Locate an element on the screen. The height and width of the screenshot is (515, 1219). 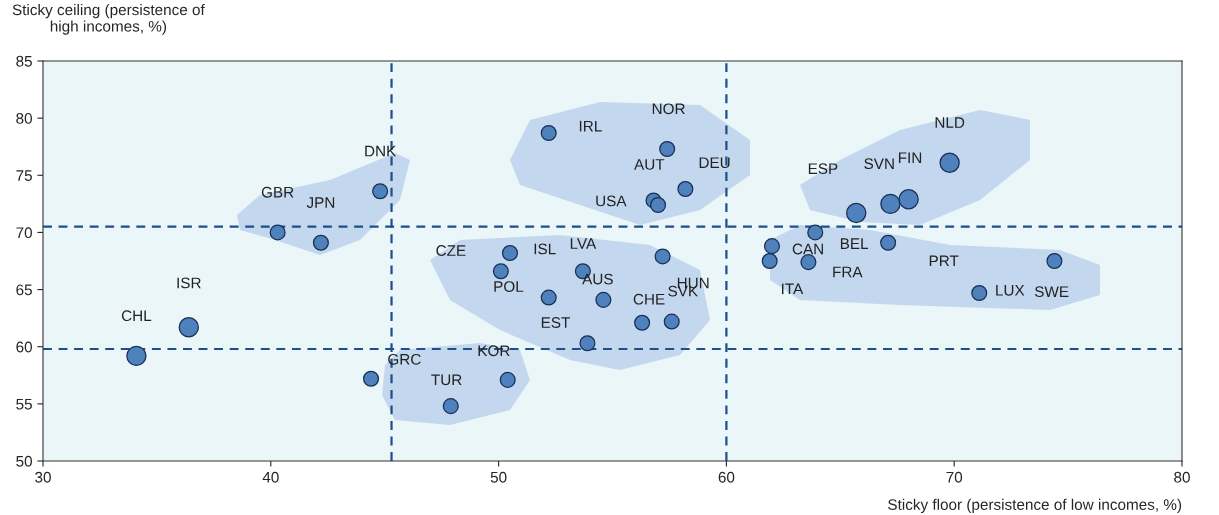
y-tick-label: 75 is located at coordinates (24, 175).